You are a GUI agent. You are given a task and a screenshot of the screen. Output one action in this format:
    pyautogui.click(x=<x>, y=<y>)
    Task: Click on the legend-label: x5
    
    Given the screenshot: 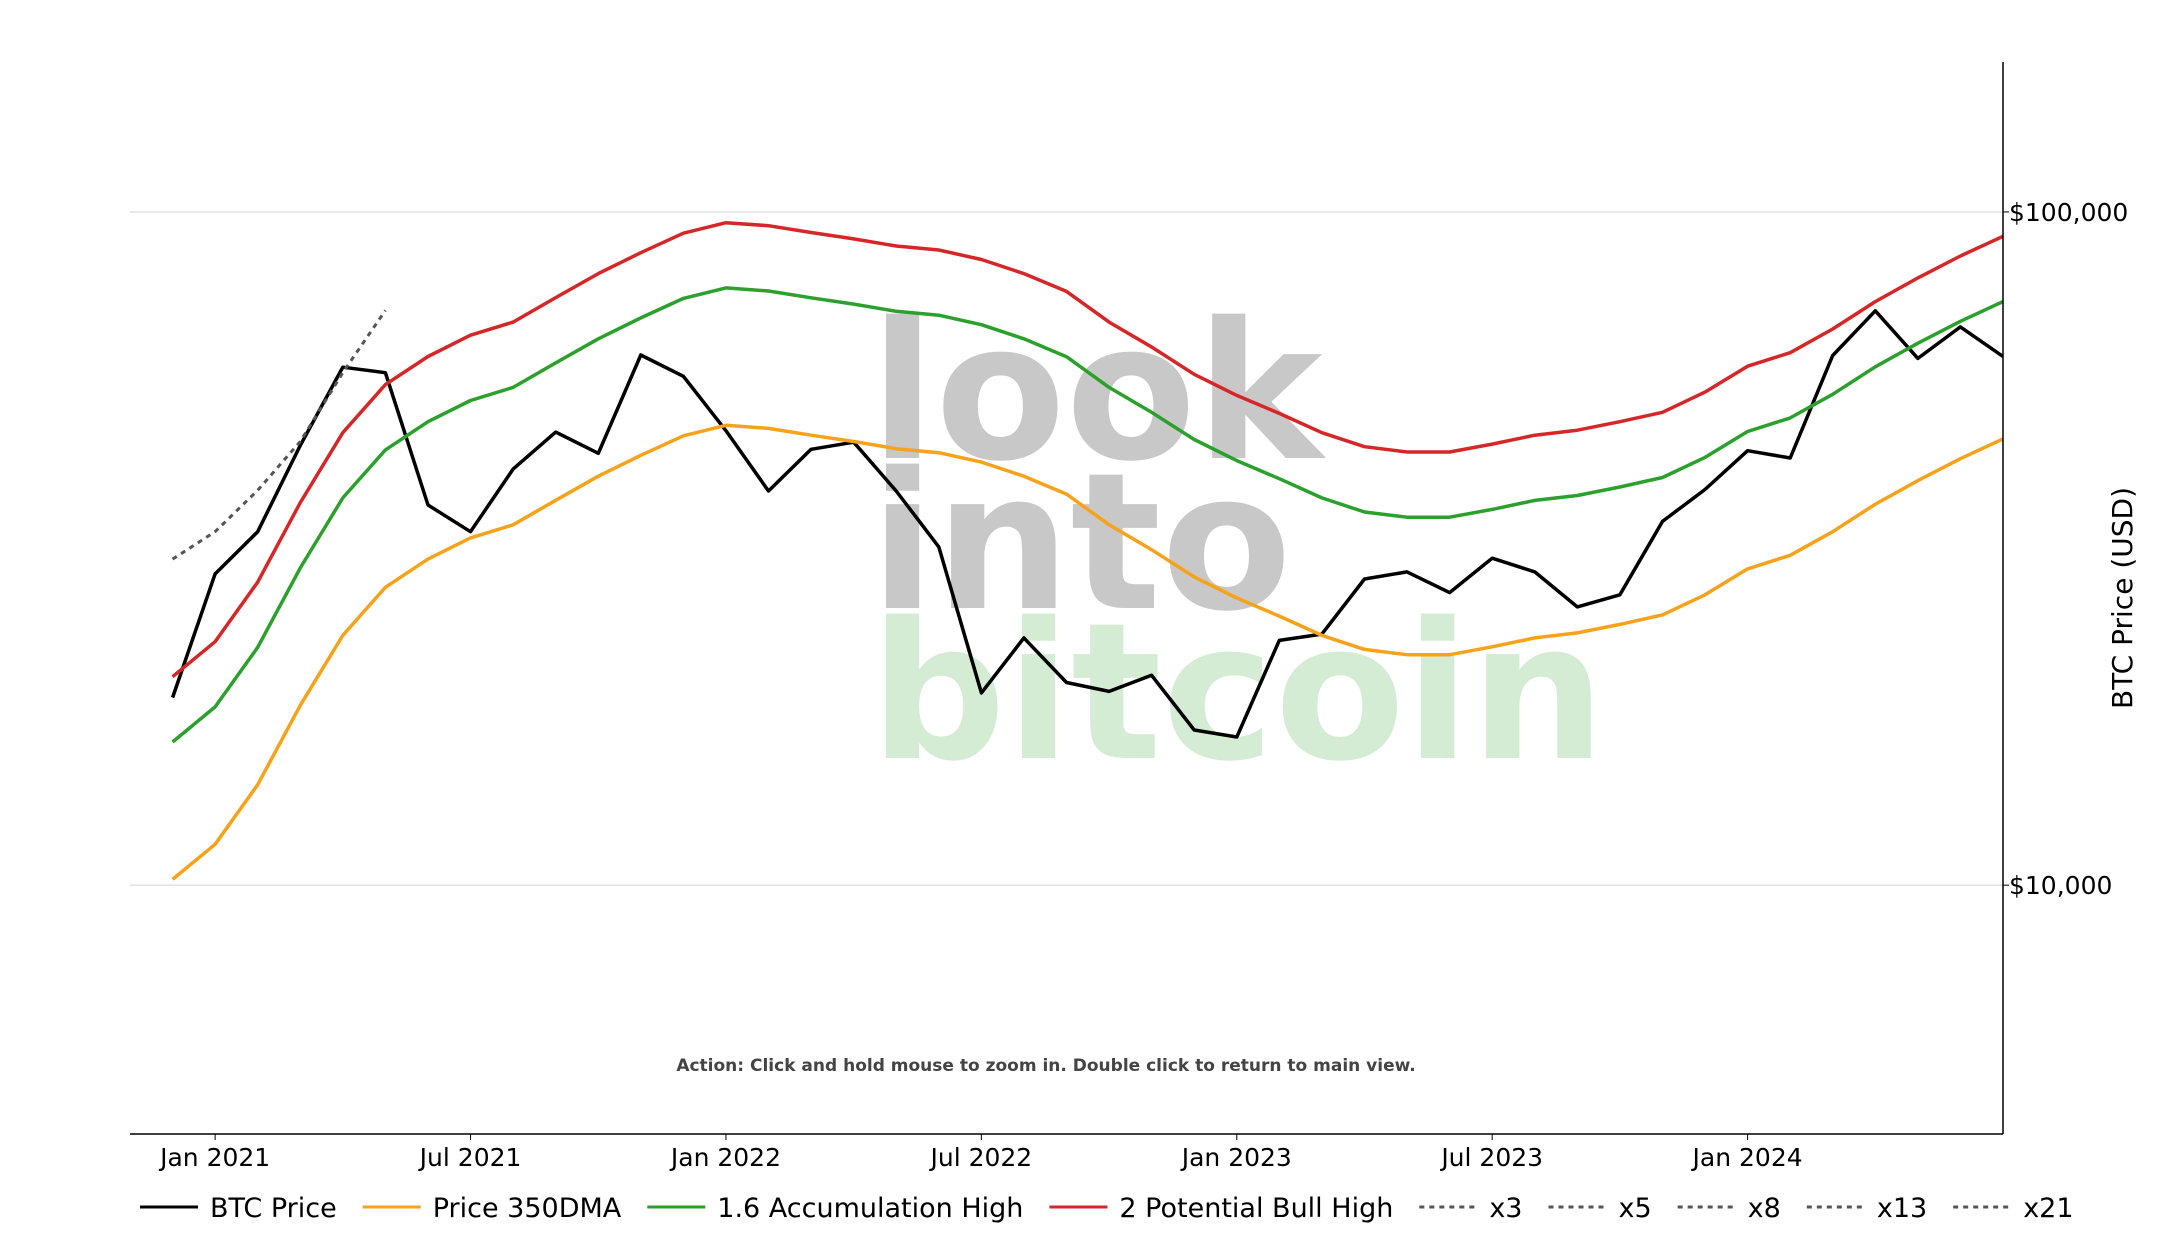 What is the action you would take?
    pyautogui.click(x=1635, y=1208)
    